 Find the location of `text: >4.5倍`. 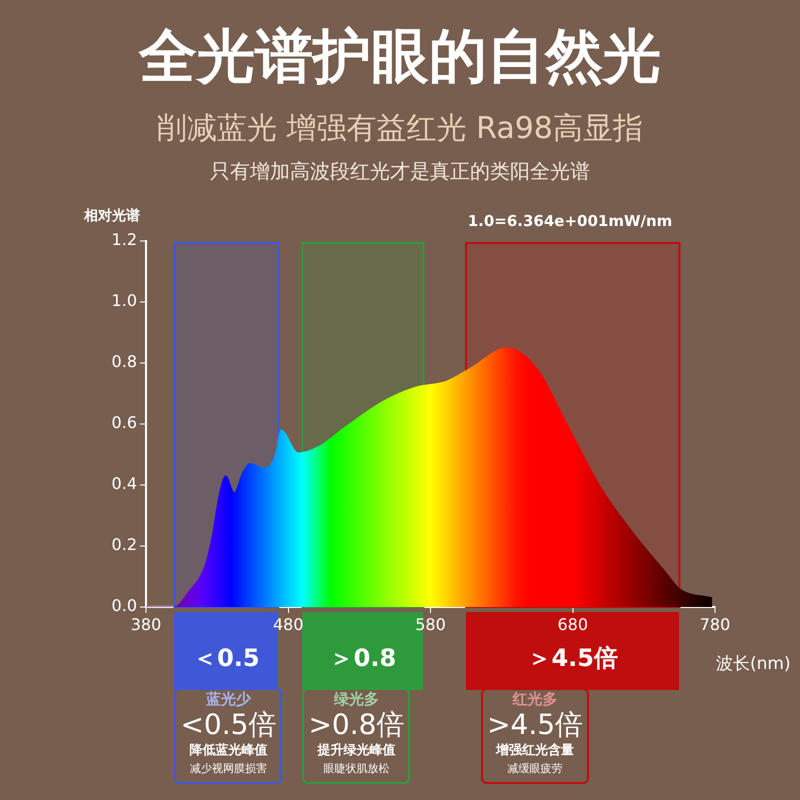

text: >4.5倍 is located at coordinates (535, 725).